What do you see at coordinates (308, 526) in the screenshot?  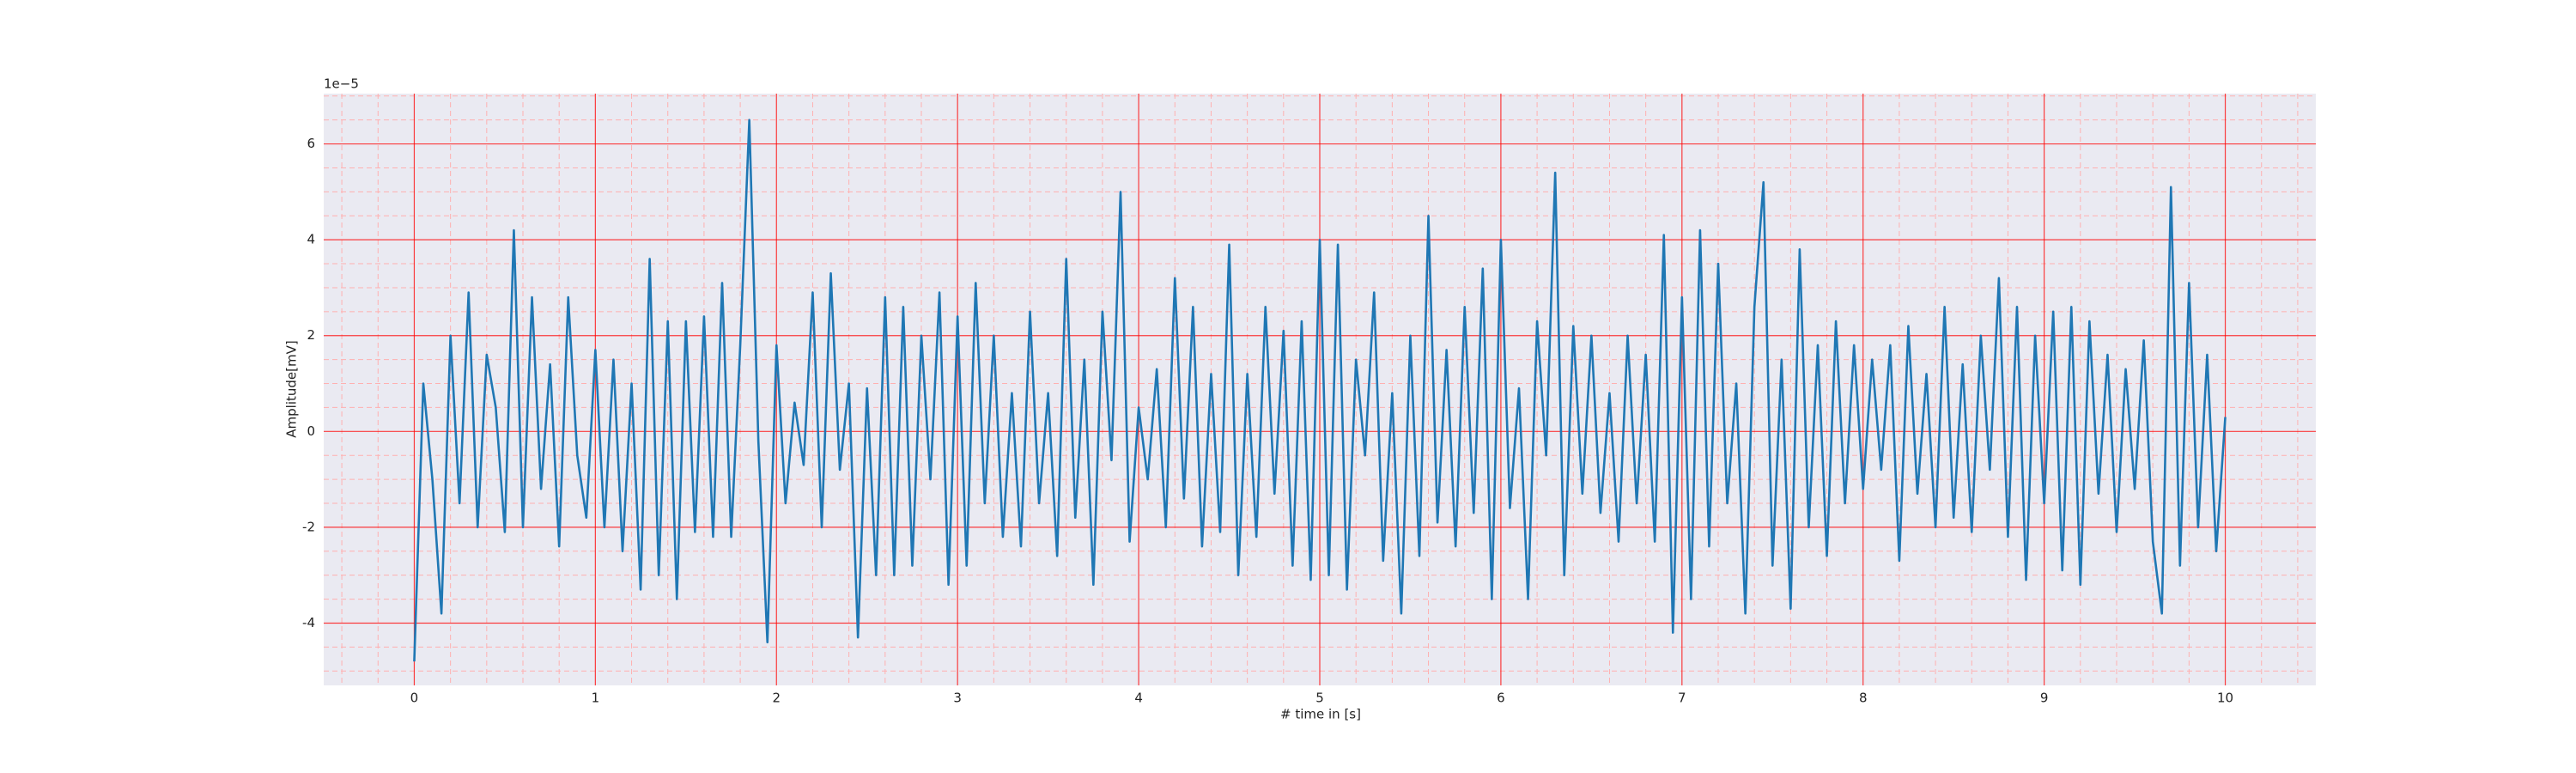 I see `y-tick-label: -2` at bounding box center [308, 526].